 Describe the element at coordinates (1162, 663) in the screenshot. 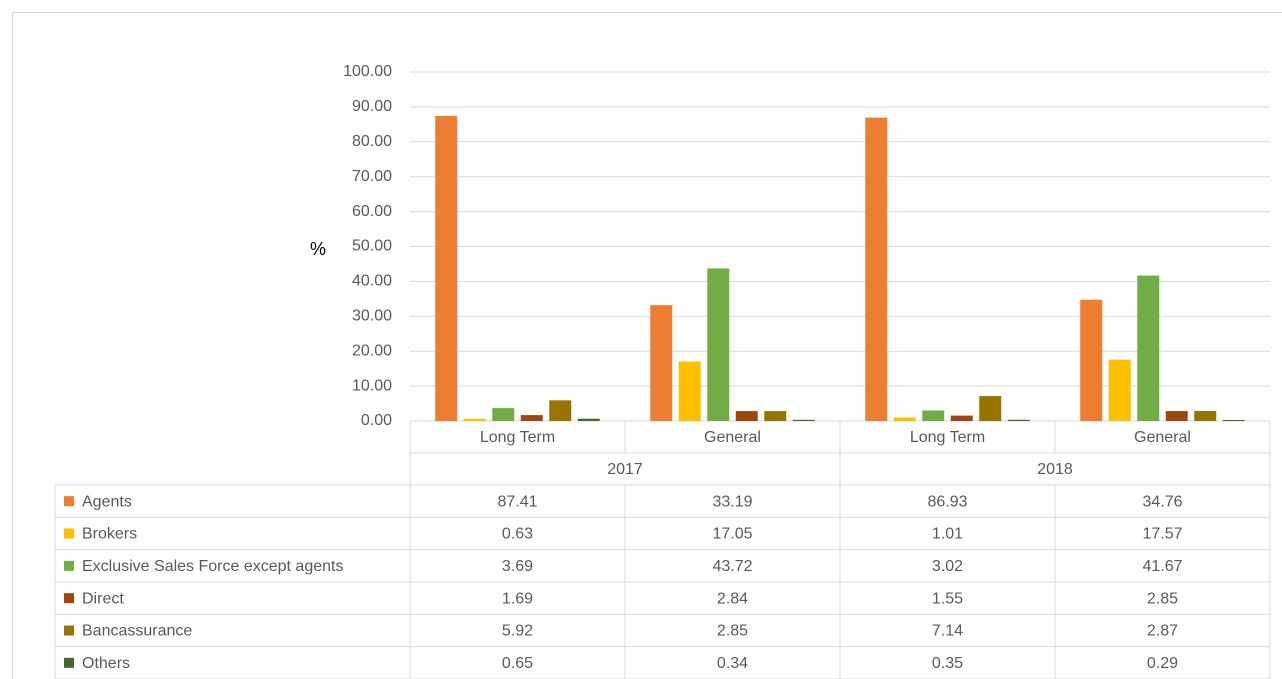

I see `table-value: 0.29` at that location.